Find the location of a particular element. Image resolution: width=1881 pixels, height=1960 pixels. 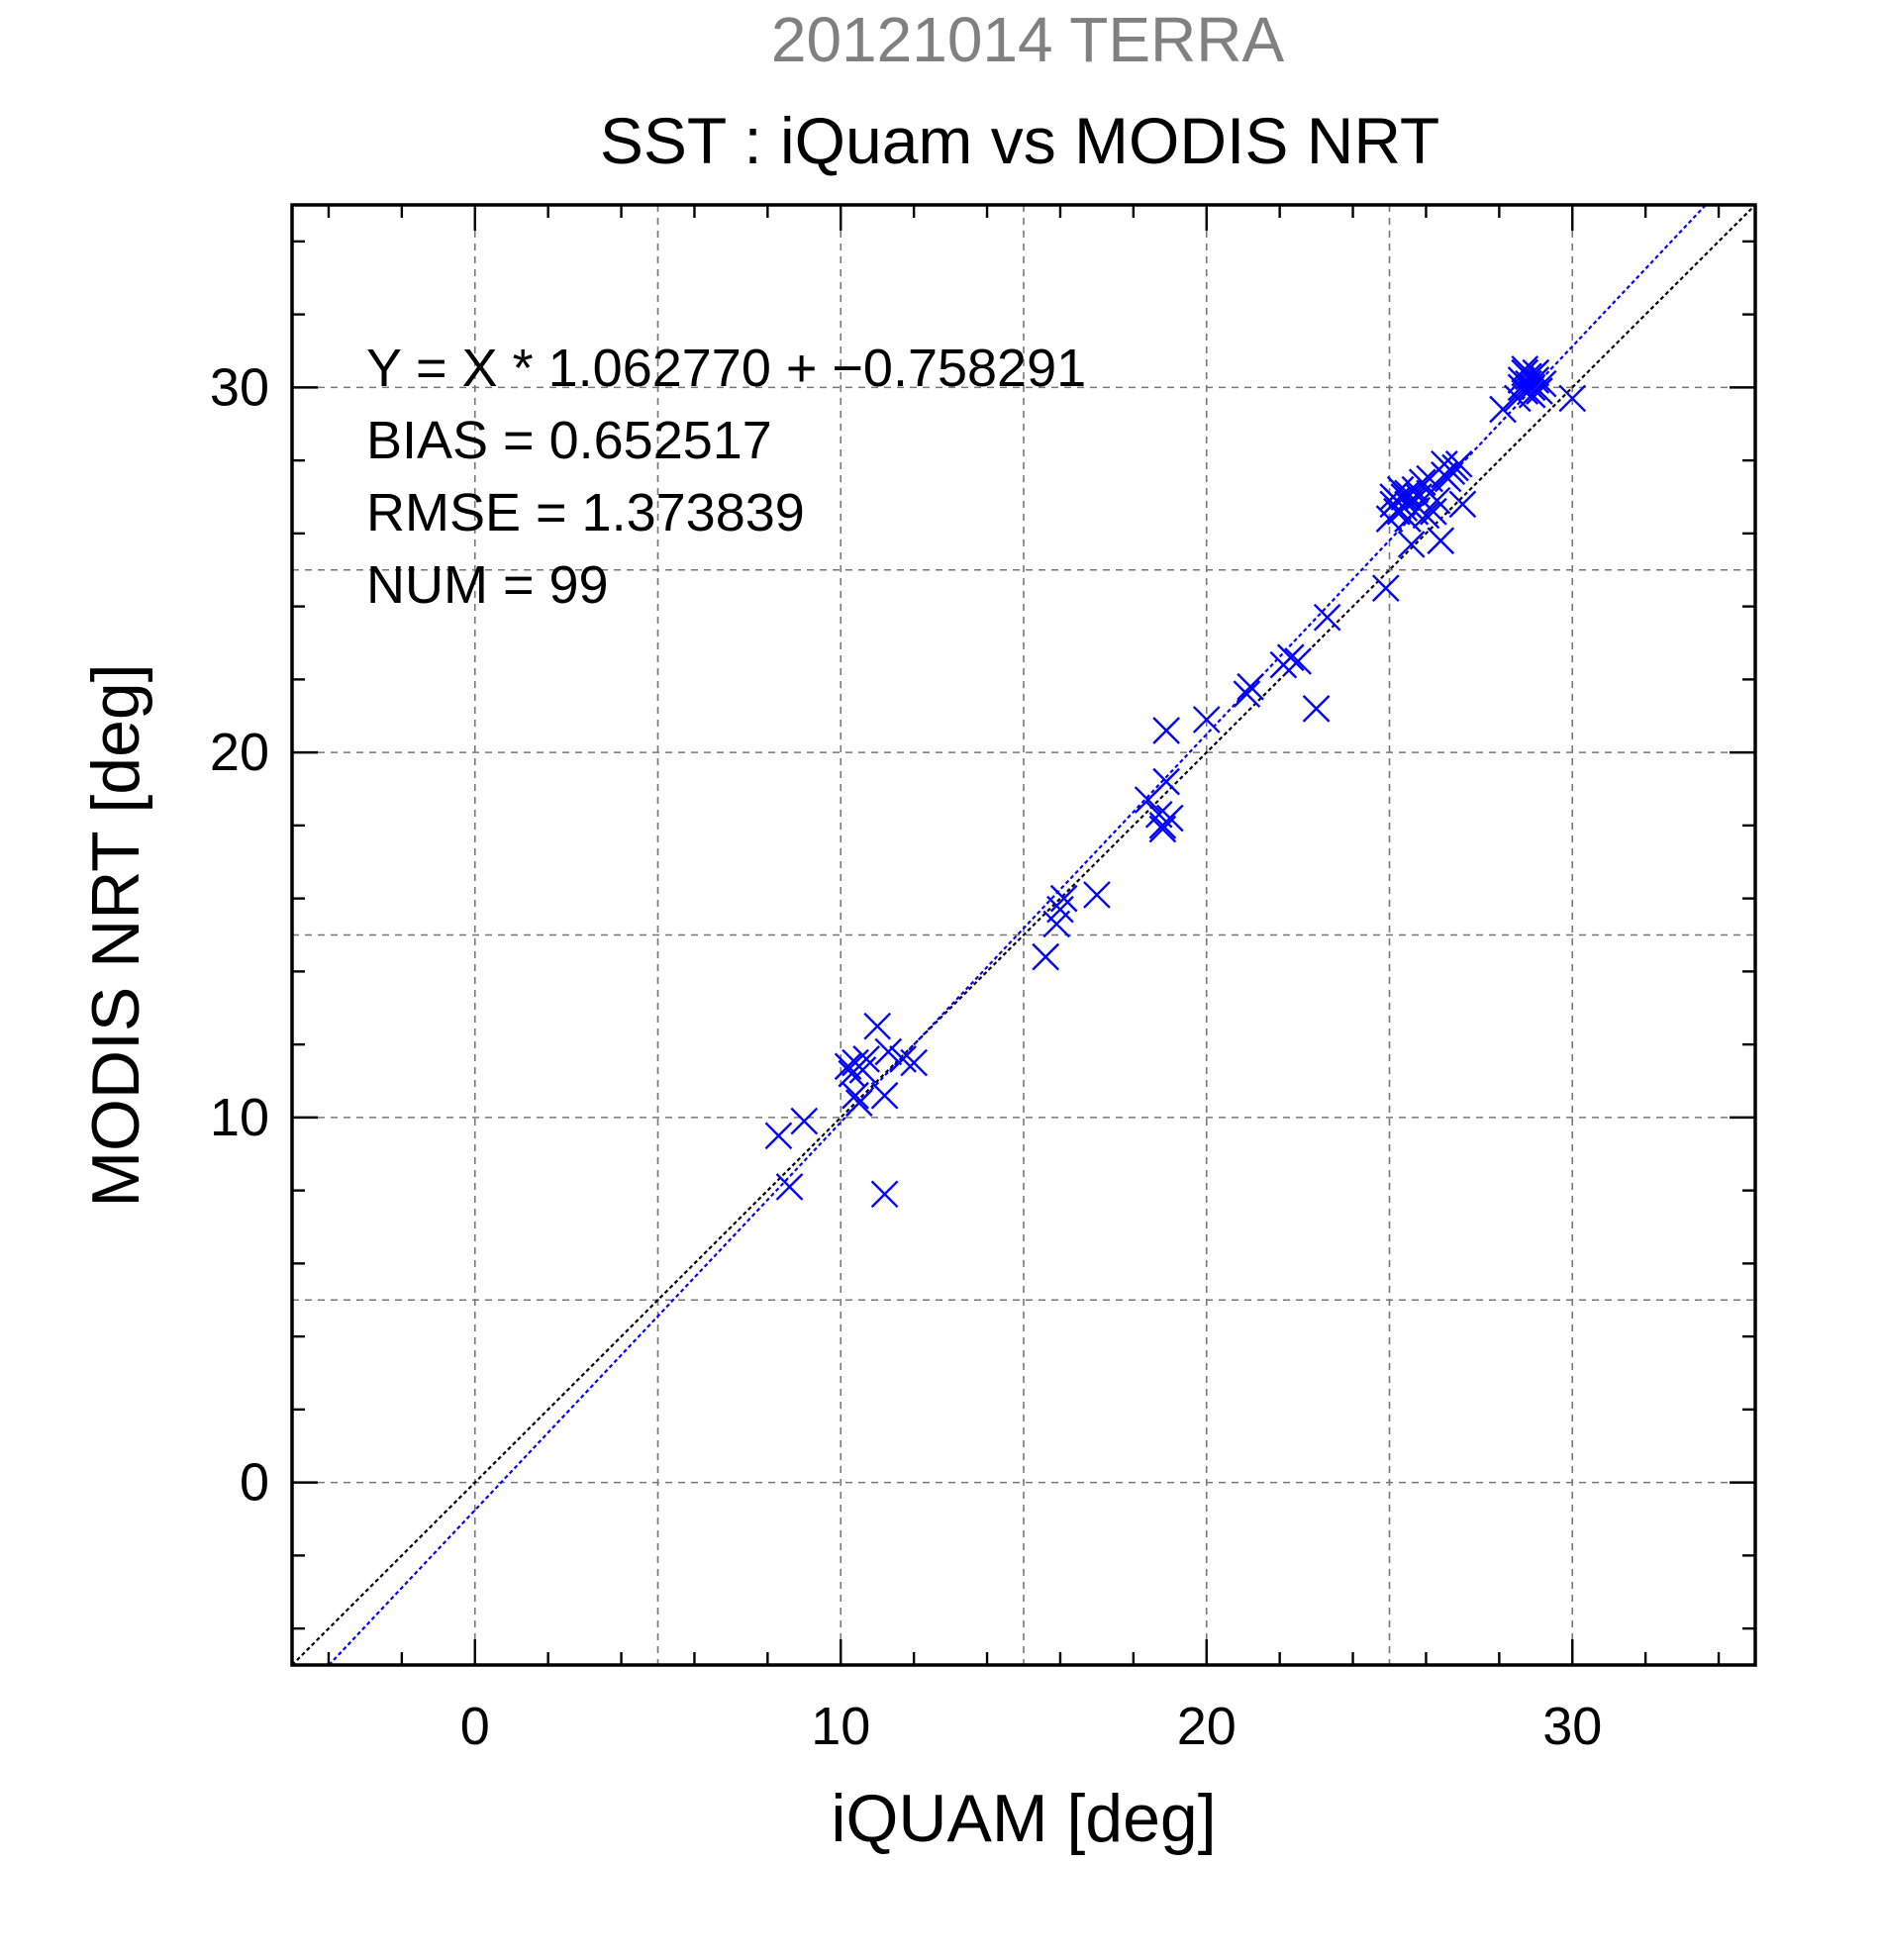

x-axis-label: iQUAM [deg] is located at coordinates (1023, 1818).